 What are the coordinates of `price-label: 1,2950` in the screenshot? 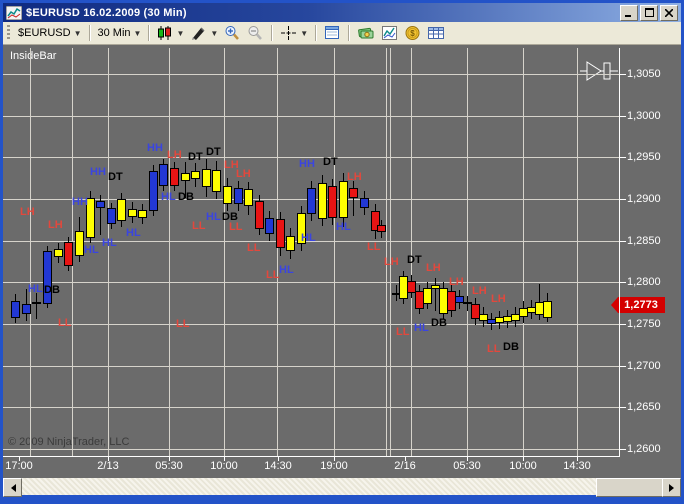 It's located at (644, 157).